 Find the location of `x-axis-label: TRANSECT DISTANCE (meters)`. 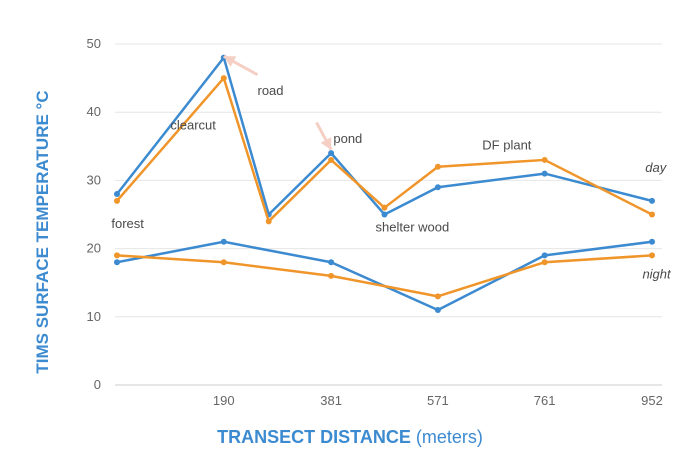

x-axis-label: TRANSECT DISTANCE (meters) is located at coordinates (350, 437).